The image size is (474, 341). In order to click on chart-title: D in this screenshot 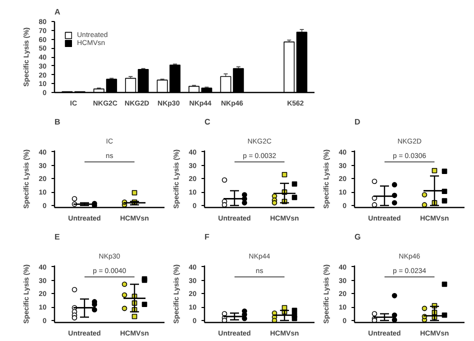, I will do `click(357, 122)`.